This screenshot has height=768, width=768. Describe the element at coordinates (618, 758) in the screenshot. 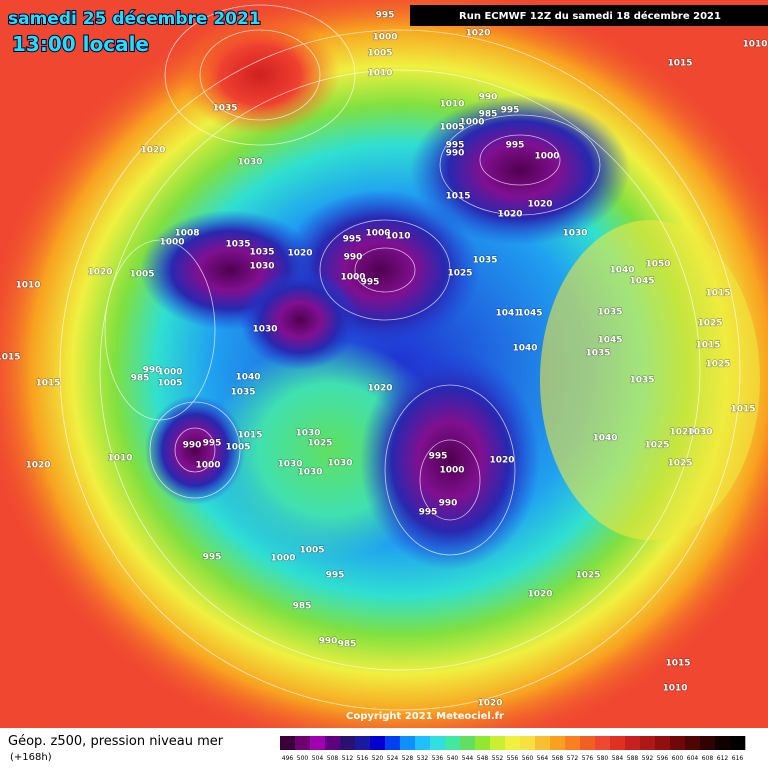

I see `color-scale-label: 584` at that location.